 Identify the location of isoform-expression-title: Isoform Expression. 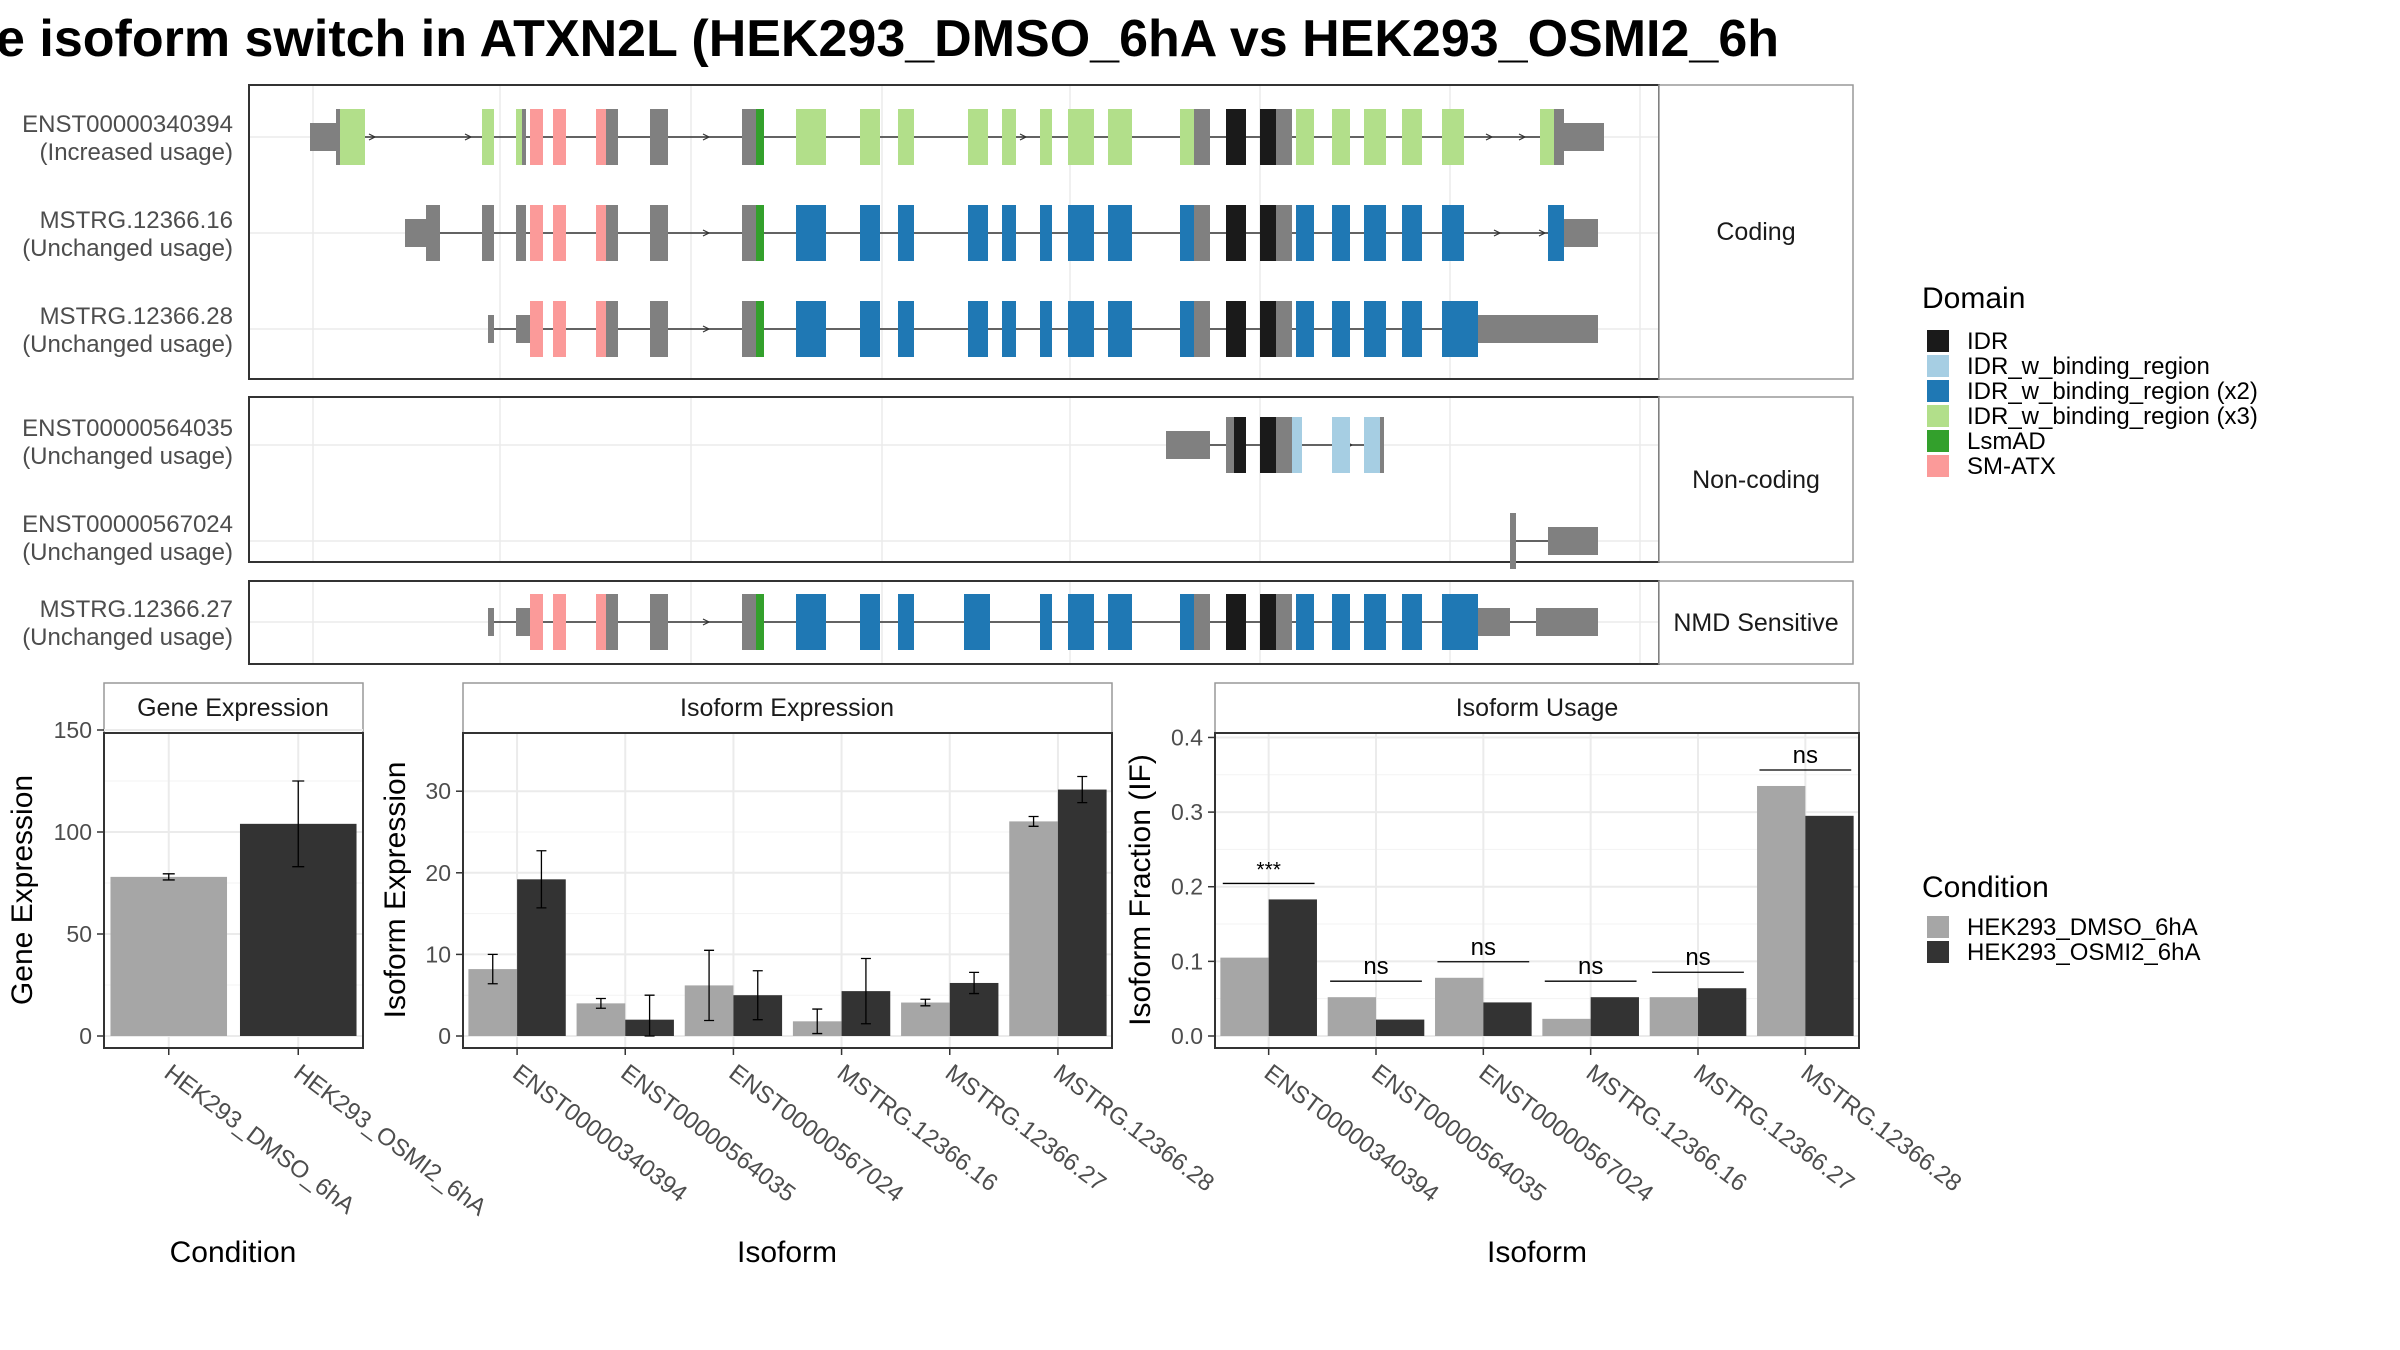
(787, 708).